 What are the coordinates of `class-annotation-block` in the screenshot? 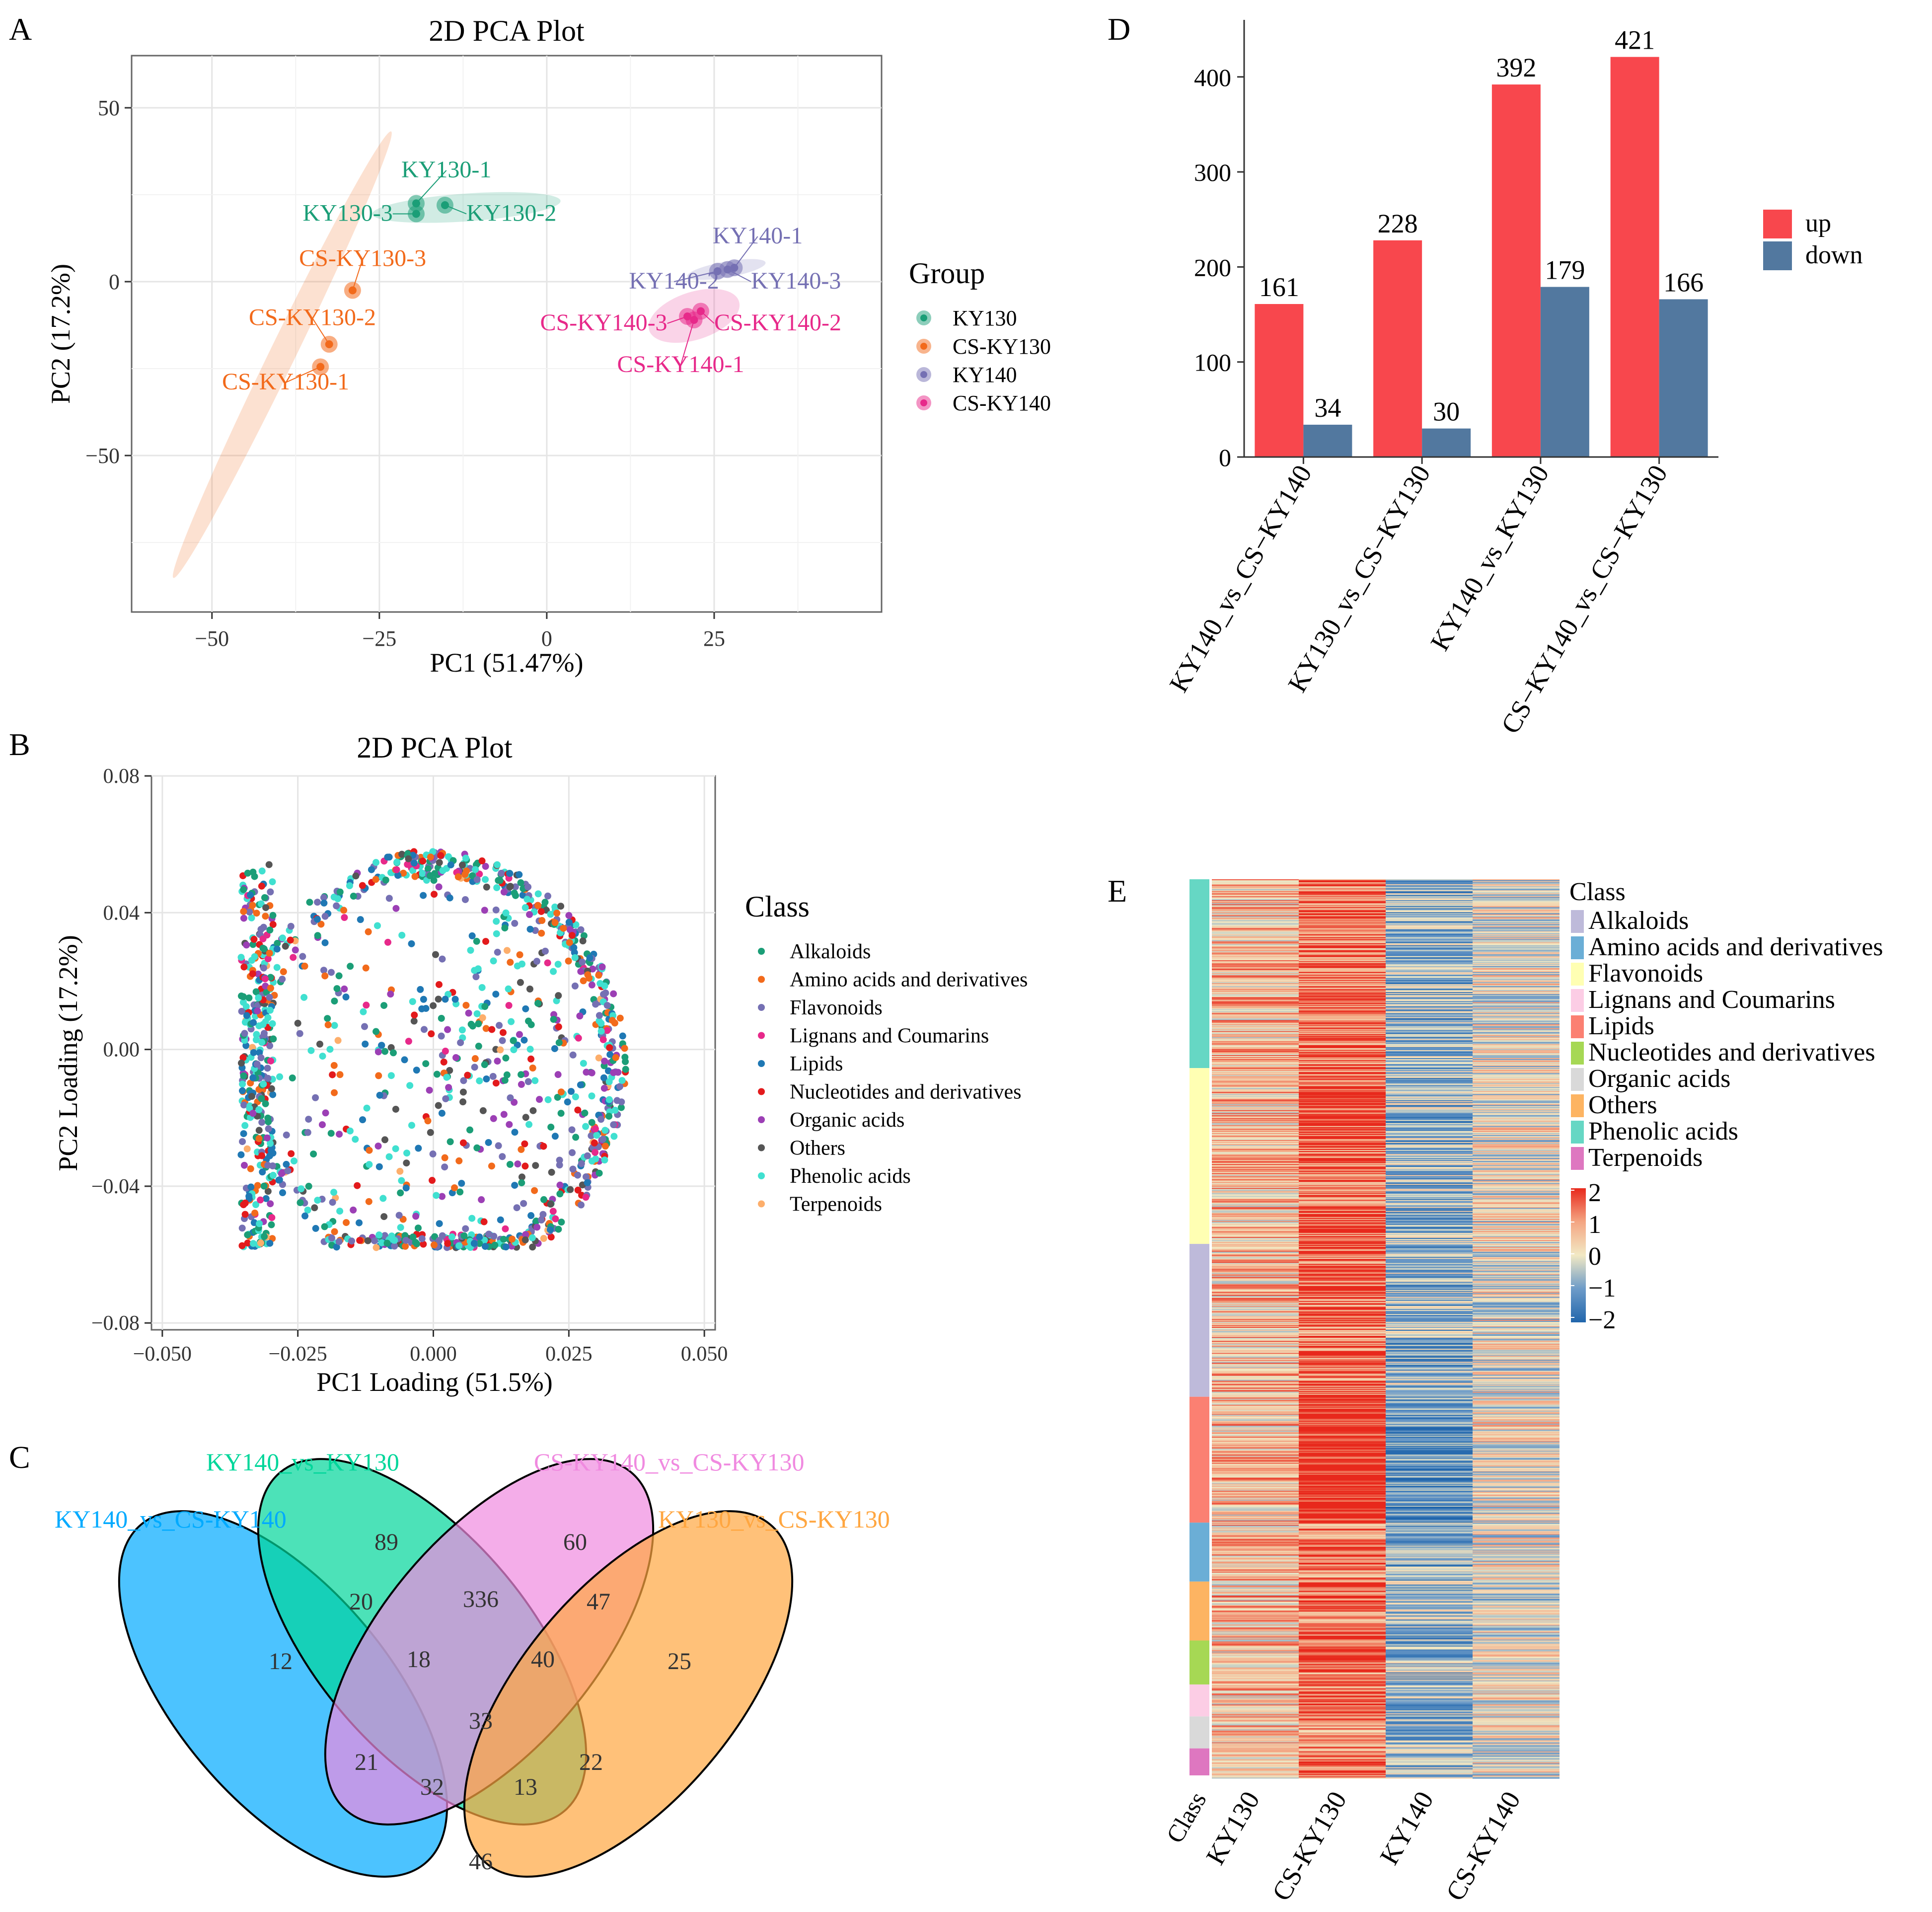 It's located at (1199, 1700).